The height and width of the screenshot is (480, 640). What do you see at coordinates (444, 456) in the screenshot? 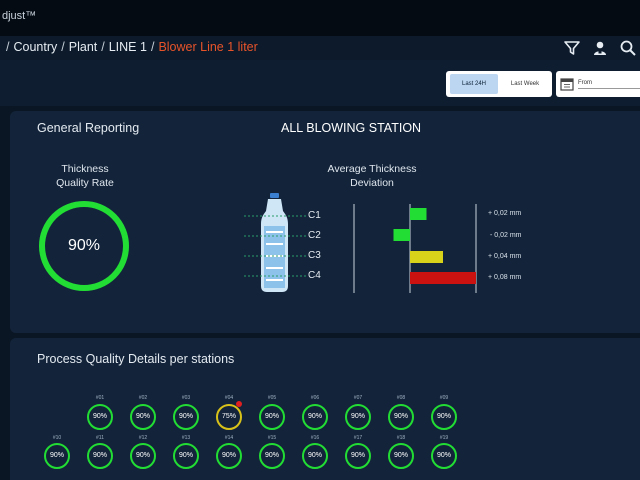
I see `station-quality-19: 90%` at bounding box center [444, 456].